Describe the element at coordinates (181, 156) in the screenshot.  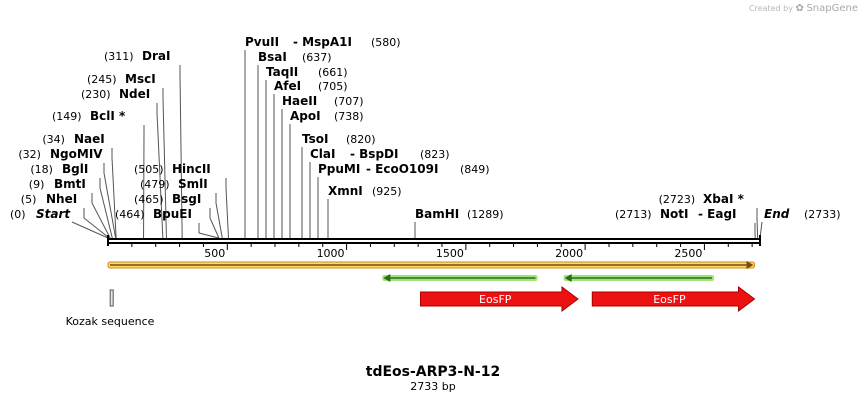
I see `site-leader-drai` at that location.